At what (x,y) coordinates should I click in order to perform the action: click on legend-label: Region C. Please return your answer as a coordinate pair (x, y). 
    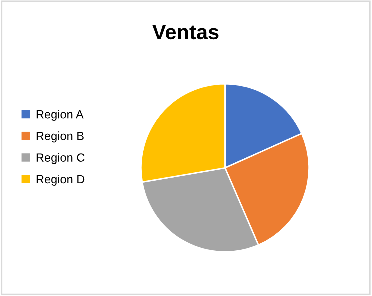
    Looking at the image, I should click on (60, 158).